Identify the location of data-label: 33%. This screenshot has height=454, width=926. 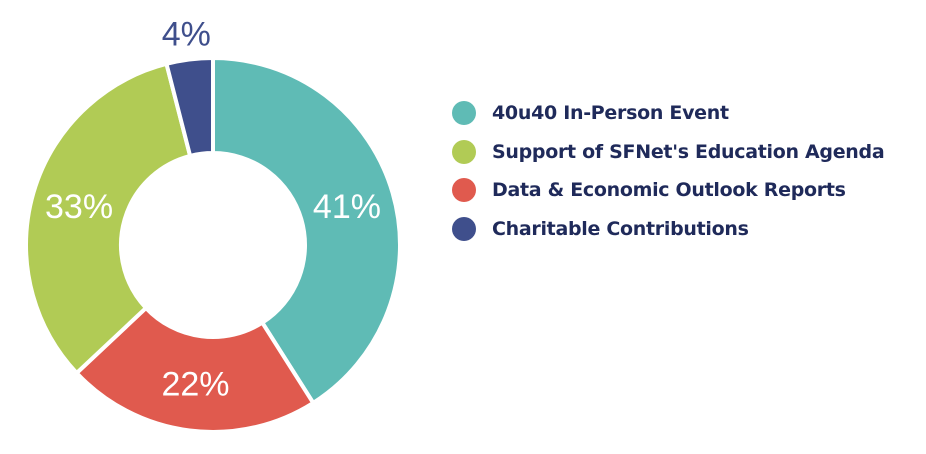
(79, 207).